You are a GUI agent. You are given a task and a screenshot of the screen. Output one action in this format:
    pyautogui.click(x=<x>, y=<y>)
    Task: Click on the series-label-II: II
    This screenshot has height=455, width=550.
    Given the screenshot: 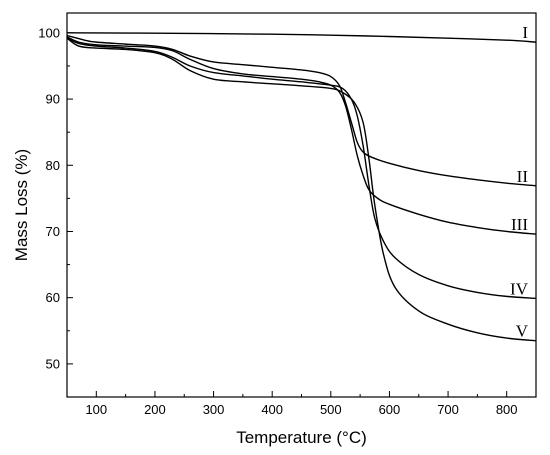 What is the action you would take?
    pyautogui.click(x=523, y=176)
    